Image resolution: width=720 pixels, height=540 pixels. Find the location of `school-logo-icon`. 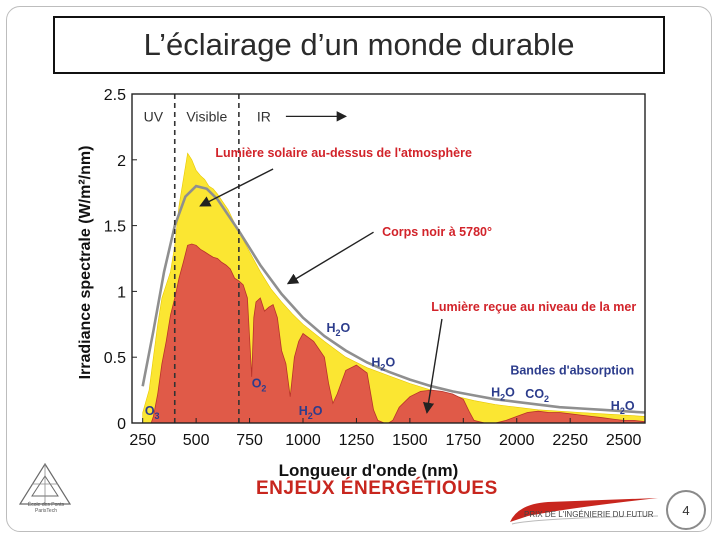

school-logo-icon is located at coordinates (45, 483).